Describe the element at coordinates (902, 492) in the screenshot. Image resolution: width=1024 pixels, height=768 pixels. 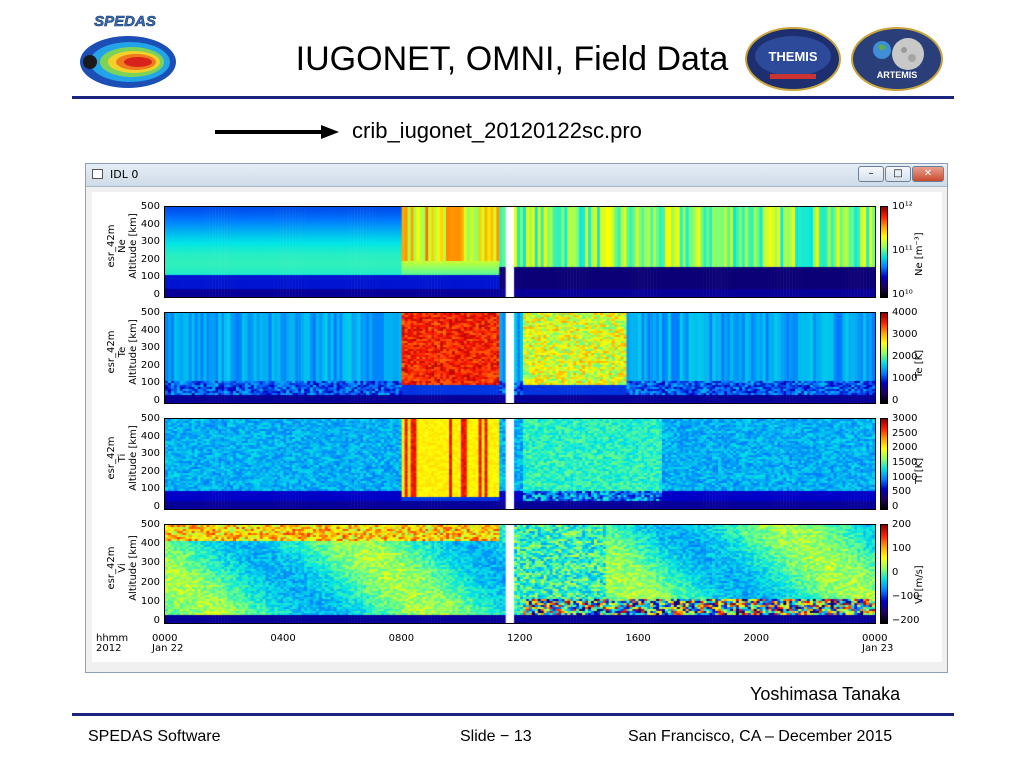
I see `cbar-tick-ti-5: 500` at that location.